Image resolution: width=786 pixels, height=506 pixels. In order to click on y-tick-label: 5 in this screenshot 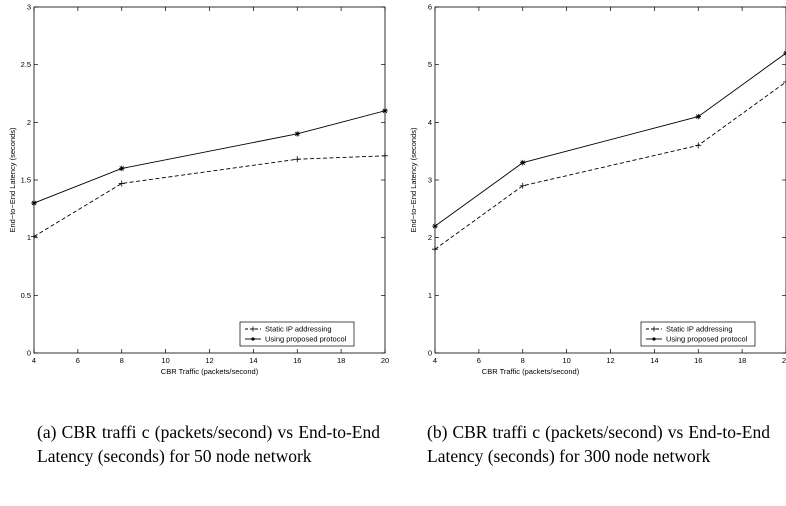, I will do `click(430, 64)`.